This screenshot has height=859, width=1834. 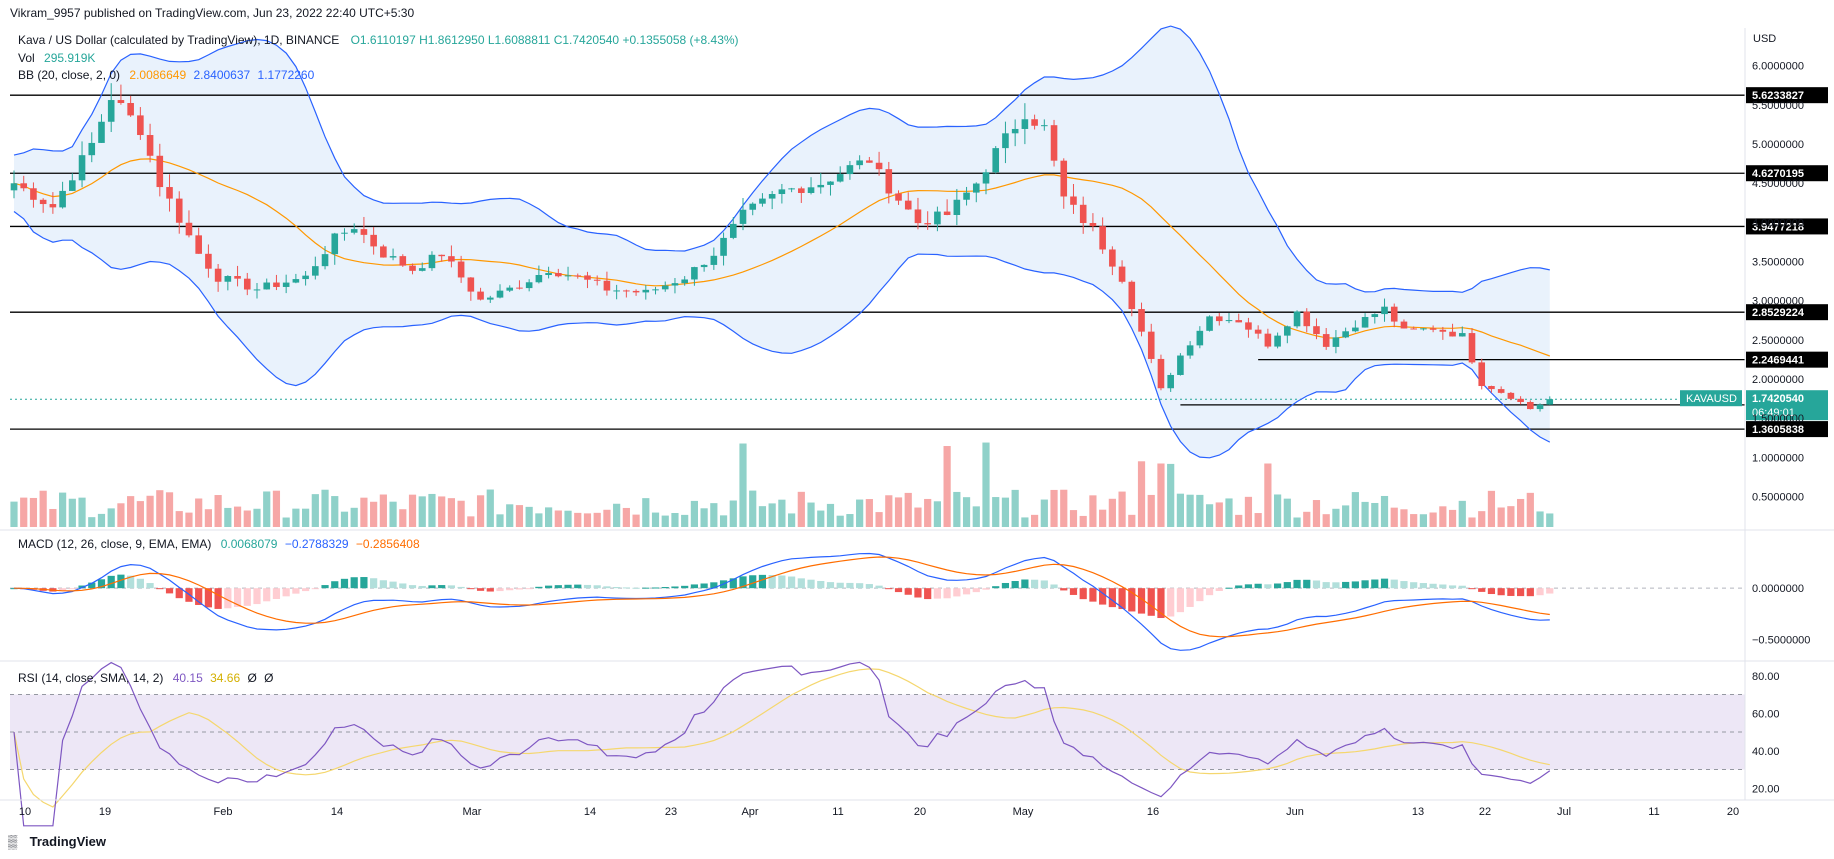 What do you see at coordinates (1778, 67) in the screenshot?
I see `price-tick-label: 6.0000000` at bounding box center [1778, 67].